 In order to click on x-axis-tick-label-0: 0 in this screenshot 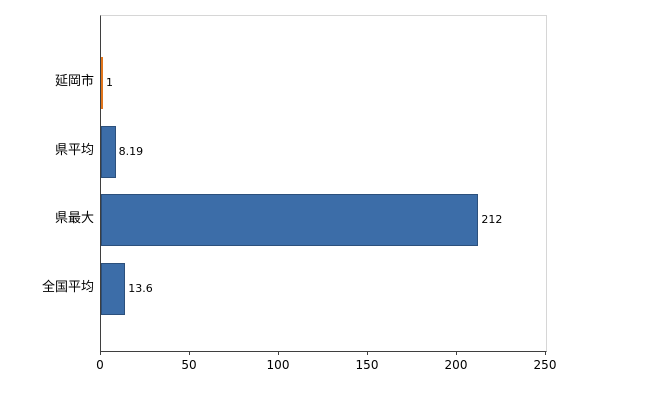, I will do `click(100, 365)`.